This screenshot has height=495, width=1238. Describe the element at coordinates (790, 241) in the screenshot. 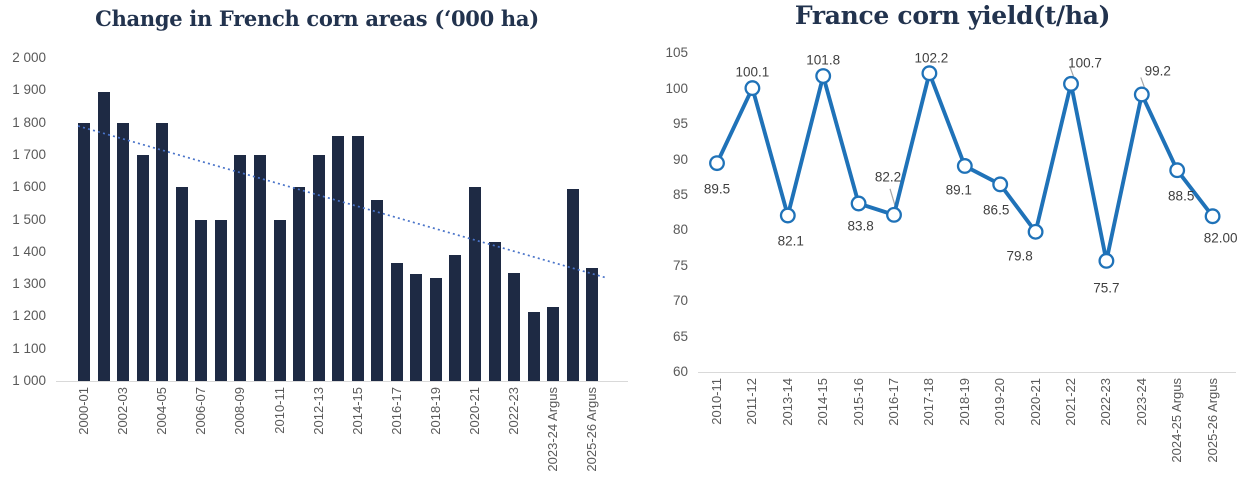

I see `data-label: 82.1` at that location.